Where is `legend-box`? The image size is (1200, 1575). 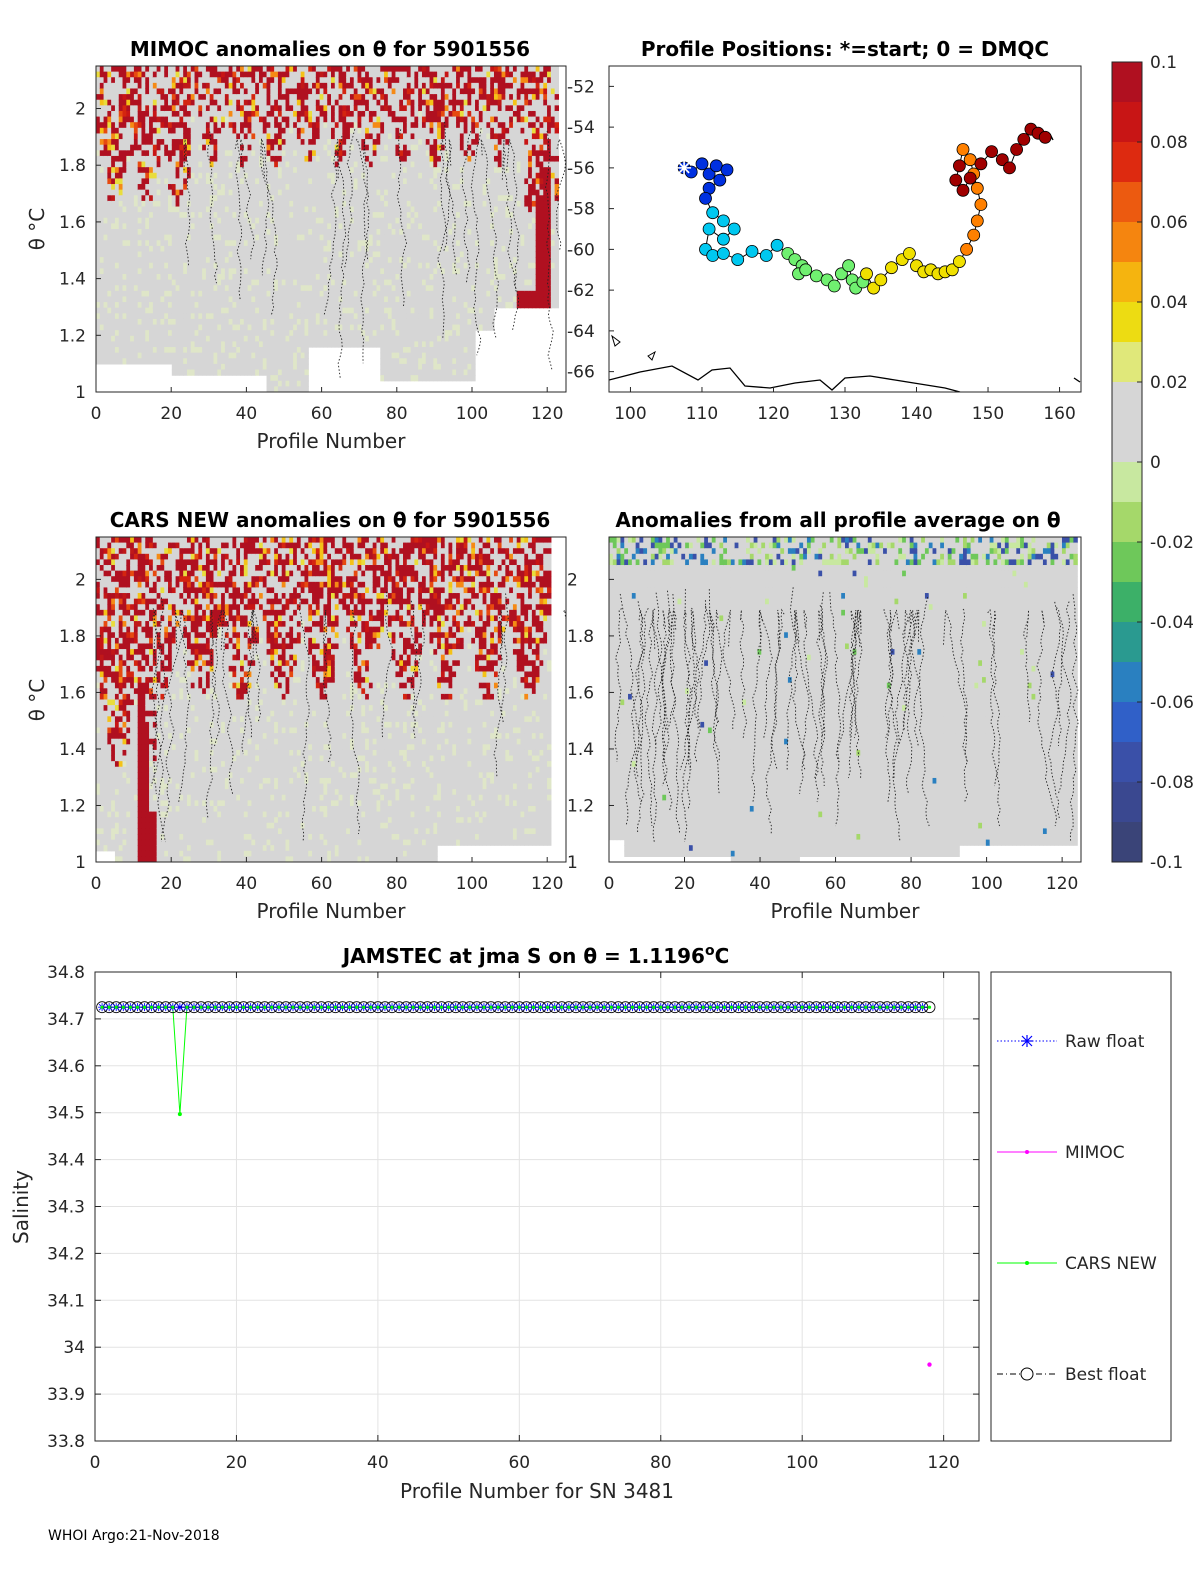 legend-box is located at coordinates (1081, 1206).